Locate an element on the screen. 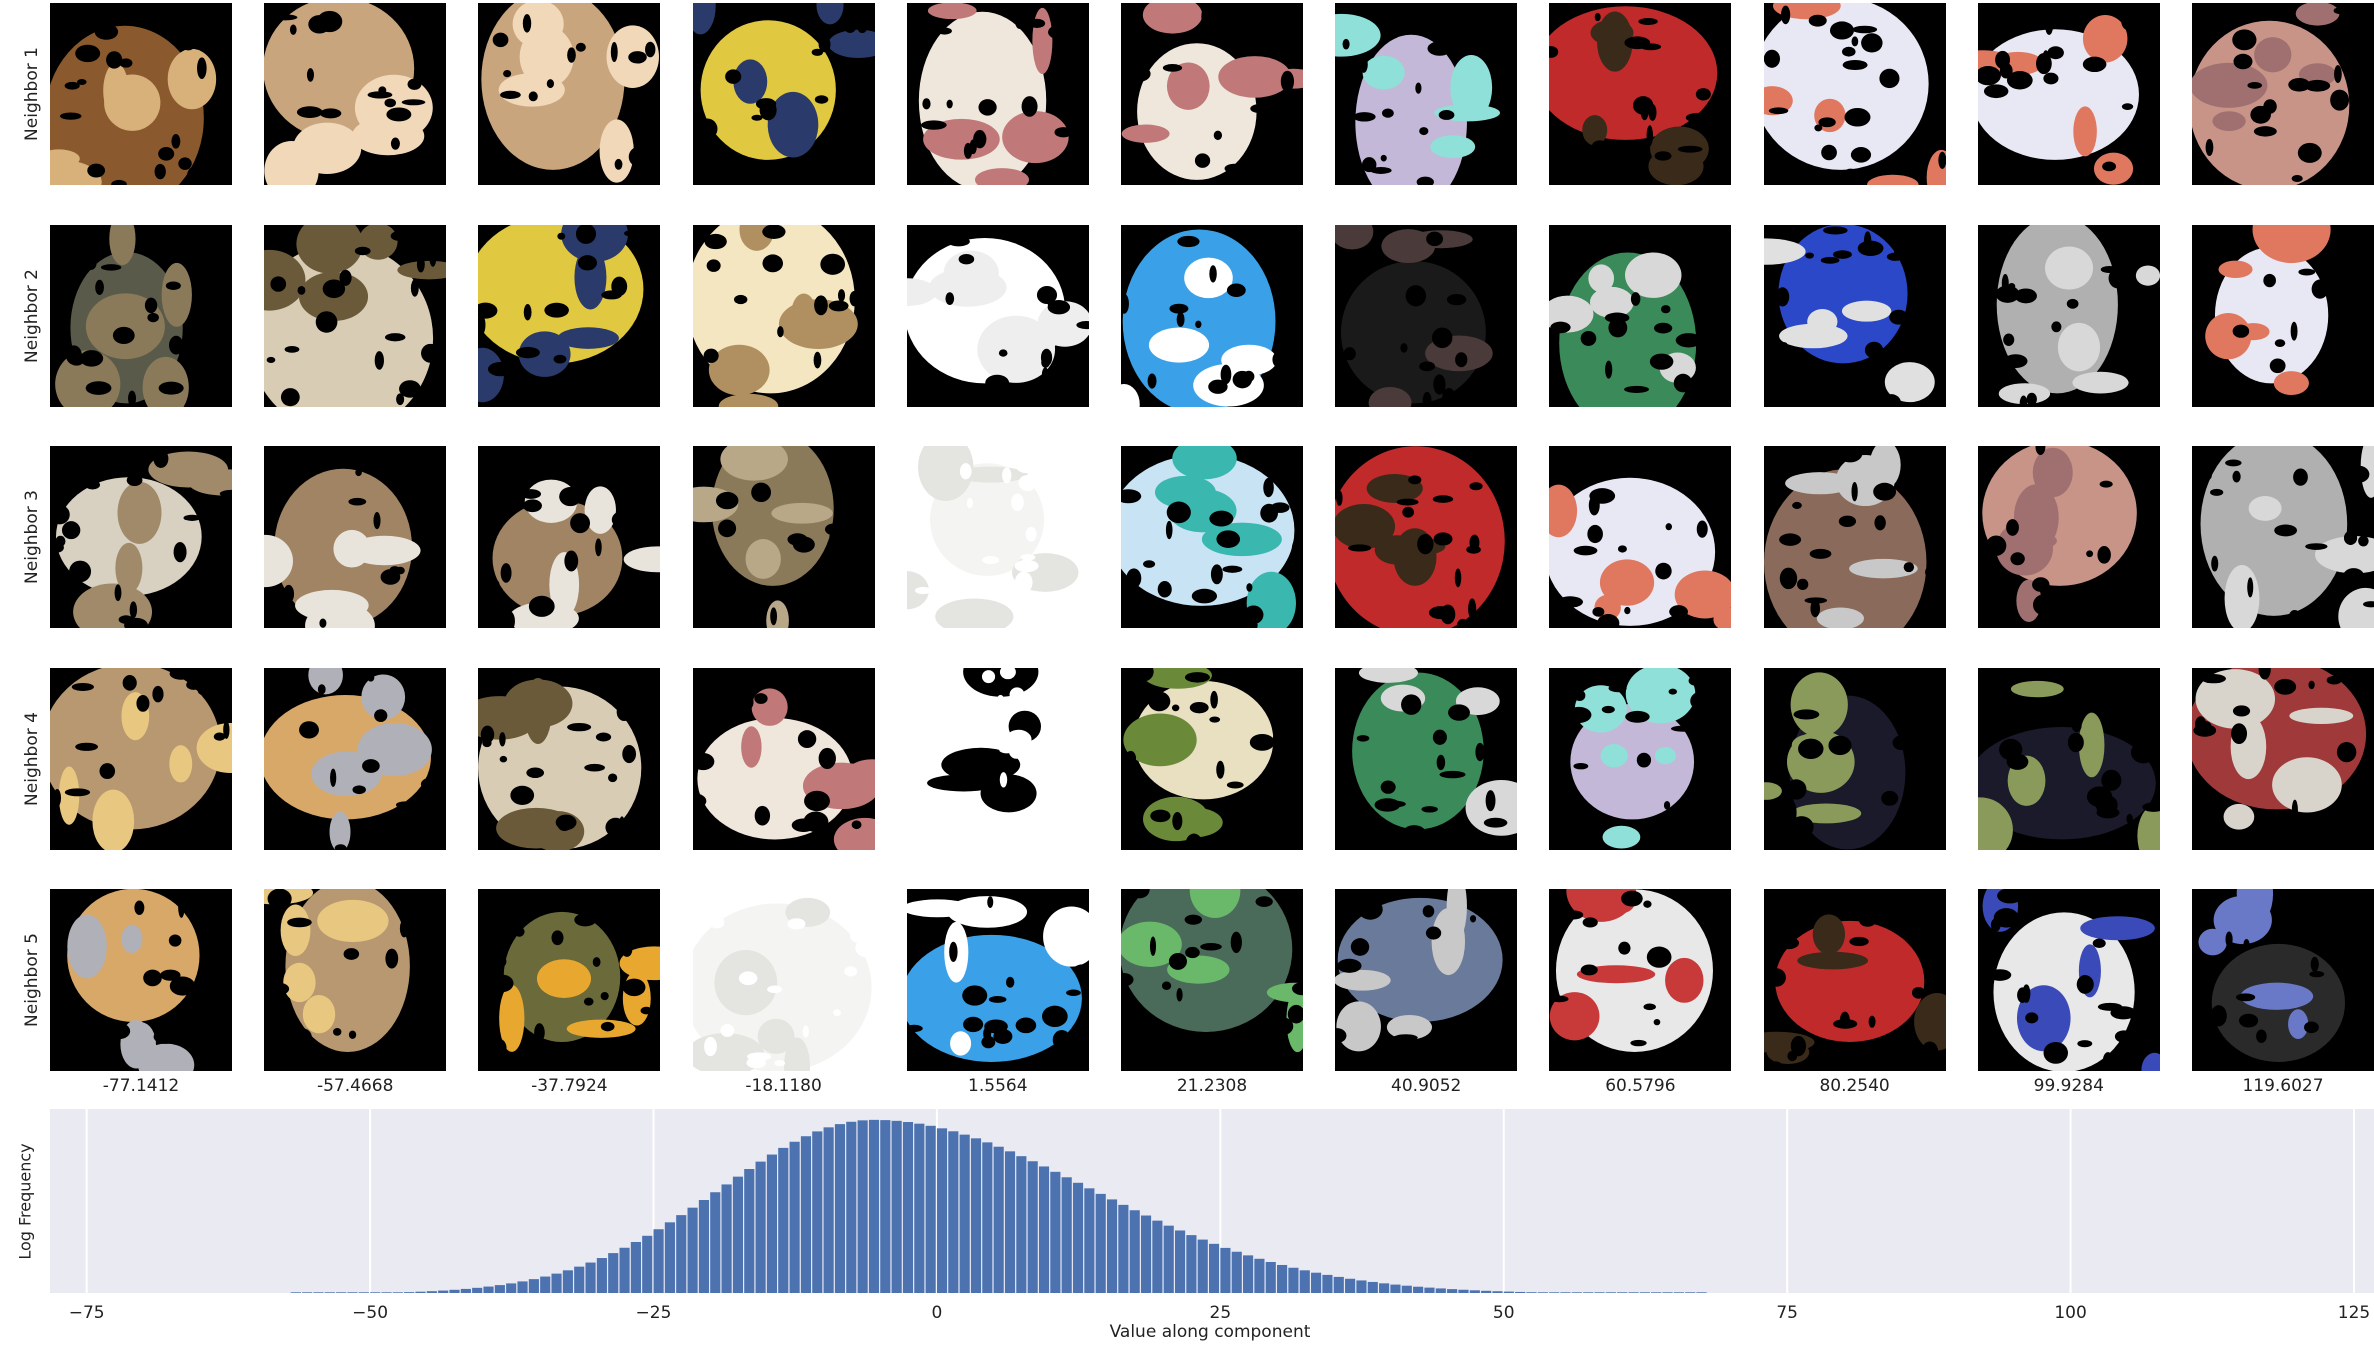  column-value-label: 99.9284 is located at coordinates (2068, 1086).